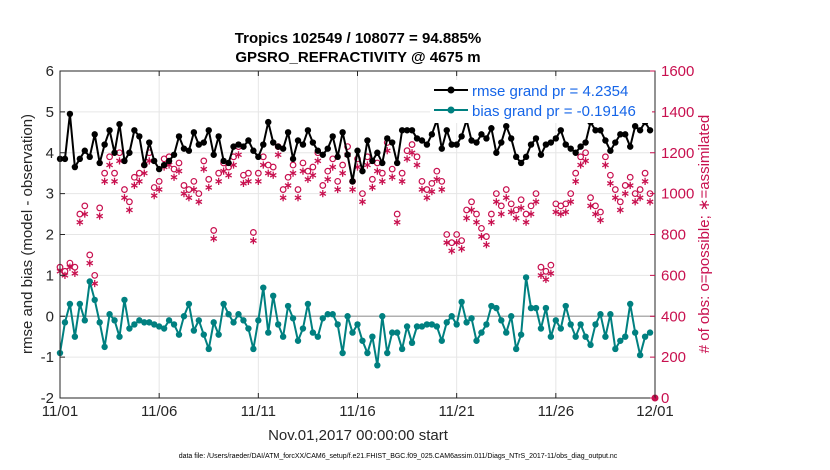 The width and height of the screenshot is (830, 470). I want to click on y-tick-label: 5, so click(50, 112).